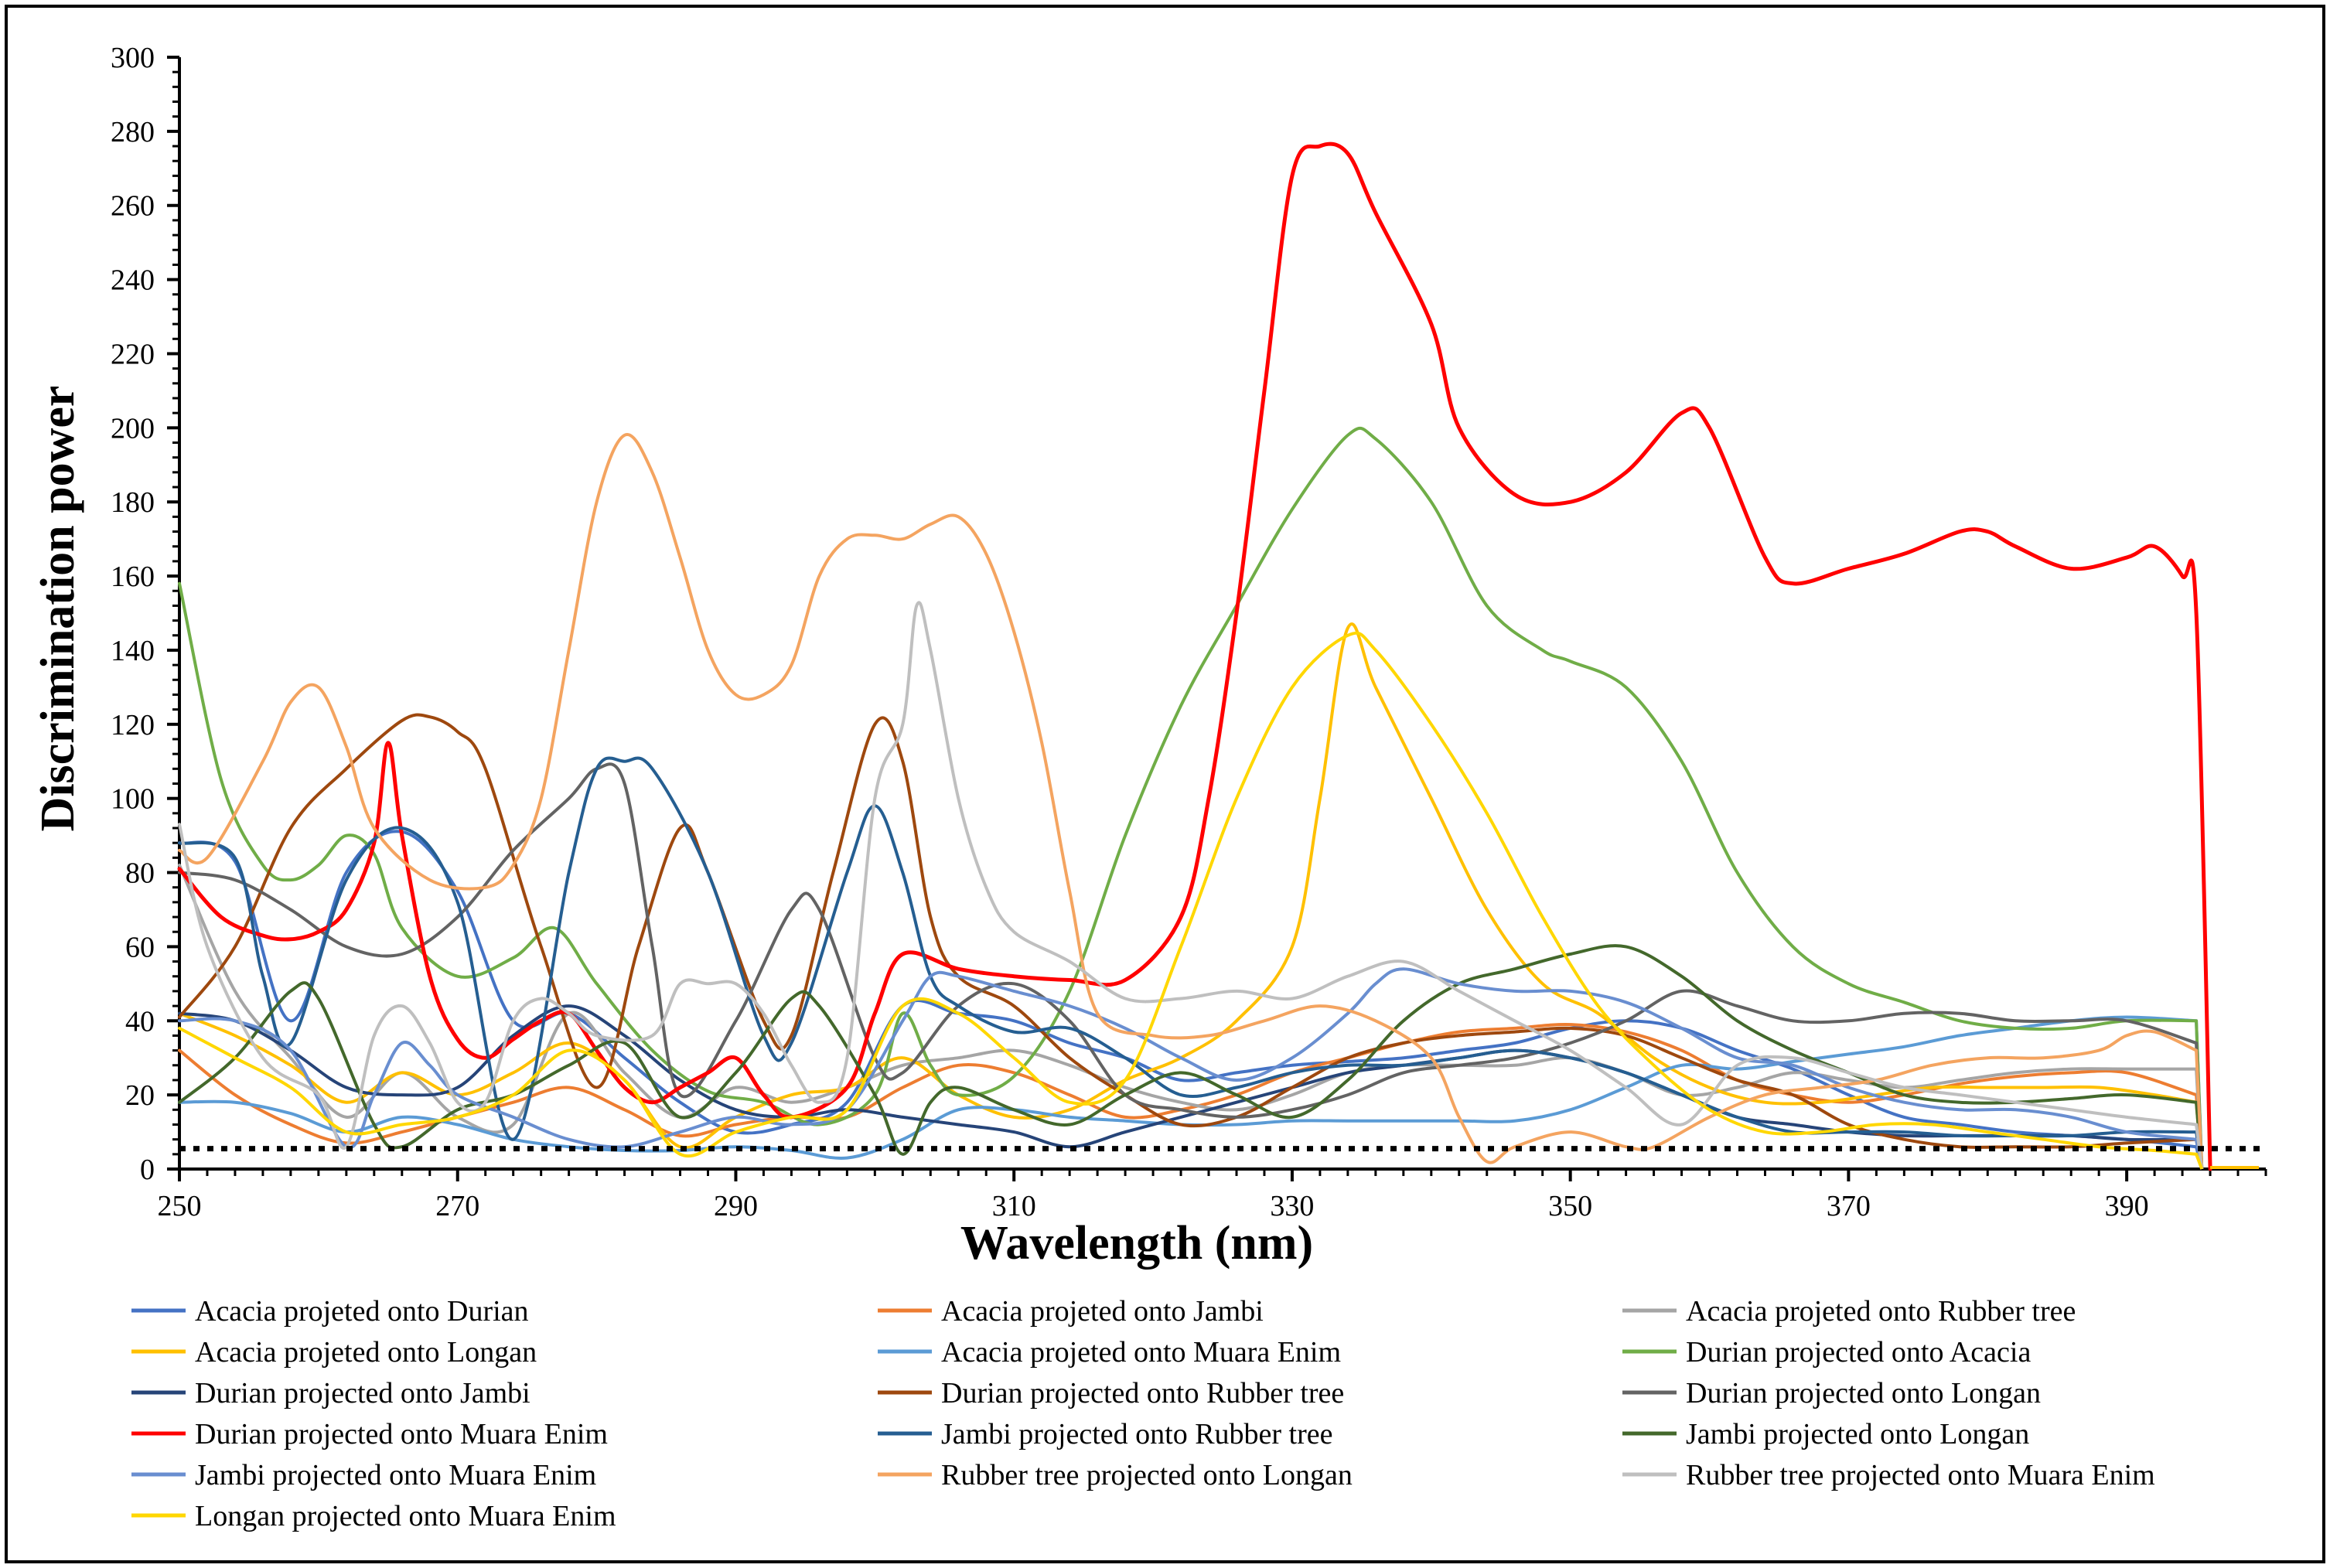 This screenshot has height=1568, width=2330. I want to click on legend-item: Acacia projeted onto Muara Enim, so click(1109, 1352).